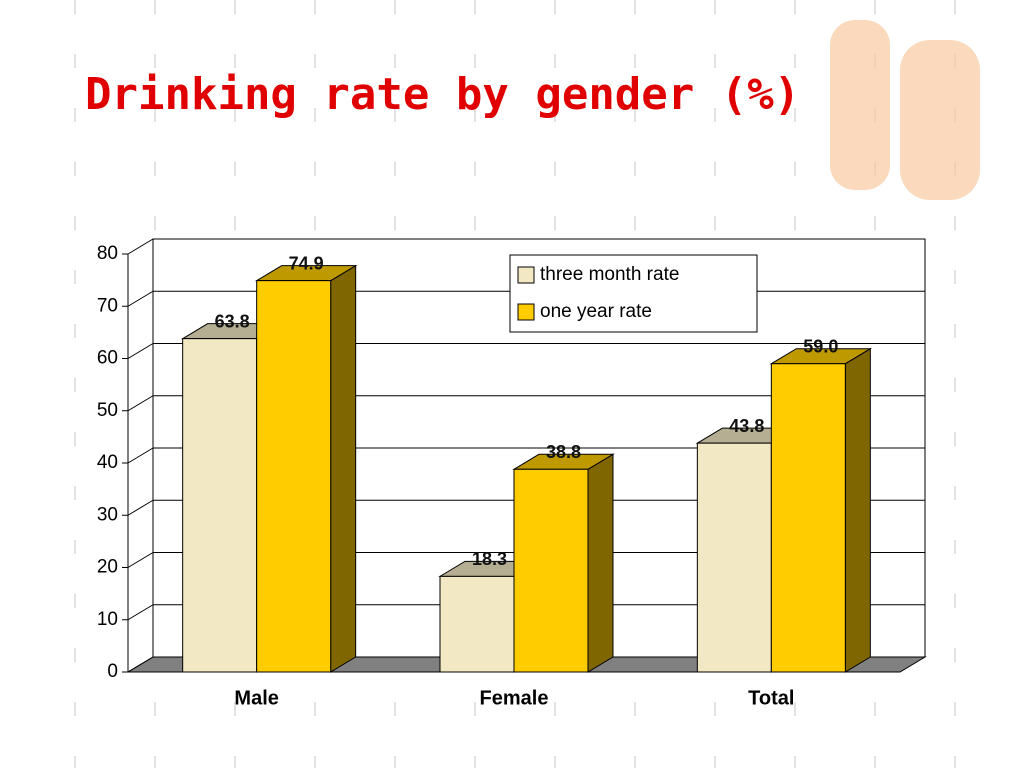 The width and height of the screenshot is (1024, 768). I want to click on y-tick-label: 30, so click(107, 514).